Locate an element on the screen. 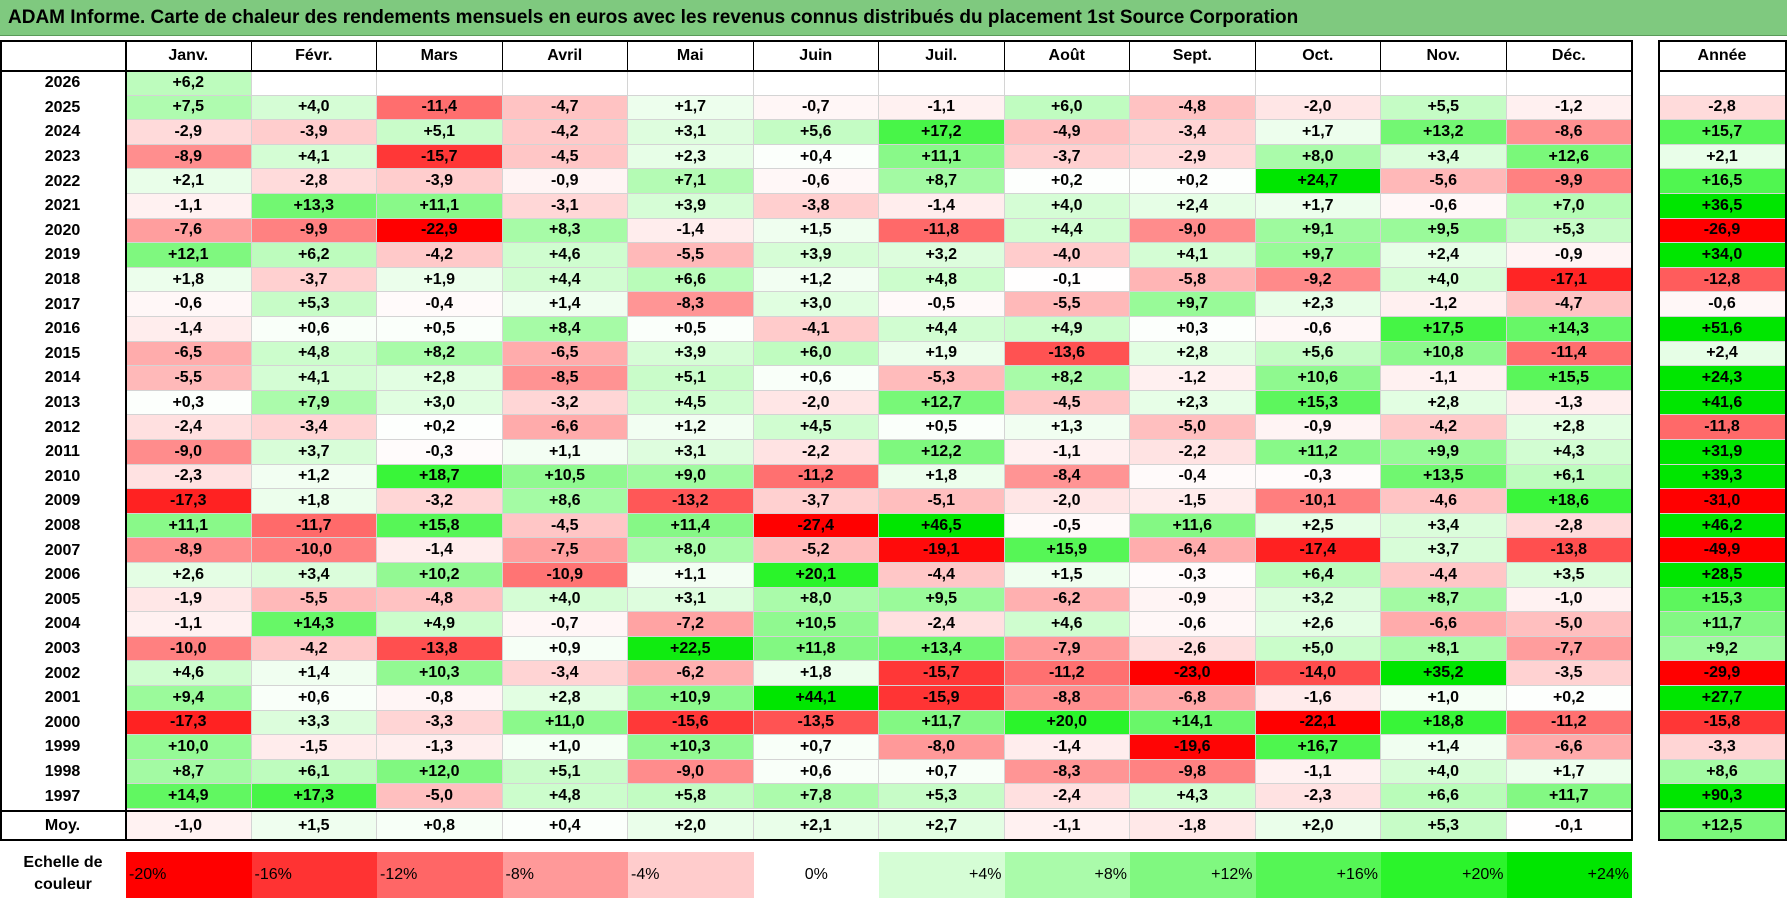 Image resolution: width=1787 pixels, height=912 pixels. heatmap-cell: -15,7 is located at coordinates (440, 157).